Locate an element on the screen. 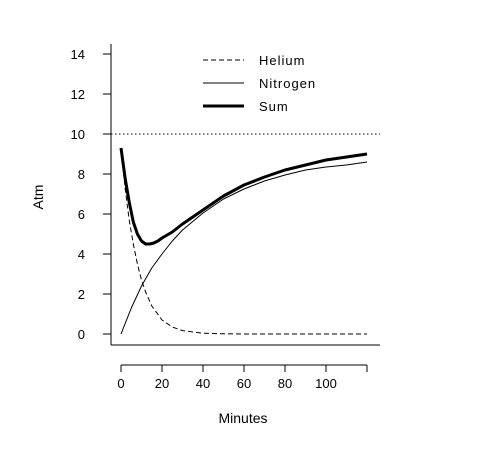 The height and width of the screenshot is (459, 479). legend: Helium Nitrogen Sum is located at coordinates (259, 83).